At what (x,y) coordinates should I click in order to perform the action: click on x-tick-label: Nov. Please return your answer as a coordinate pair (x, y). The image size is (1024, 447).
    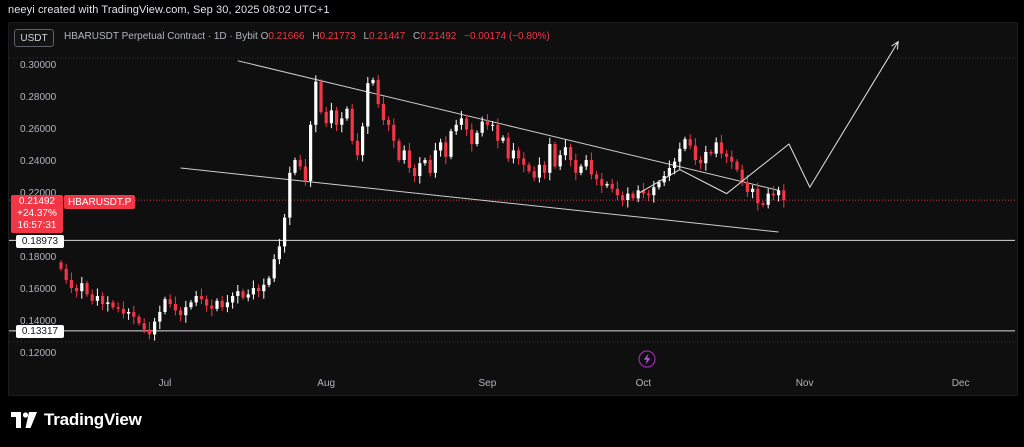
    Looking at the image, I should click on (805, 383).